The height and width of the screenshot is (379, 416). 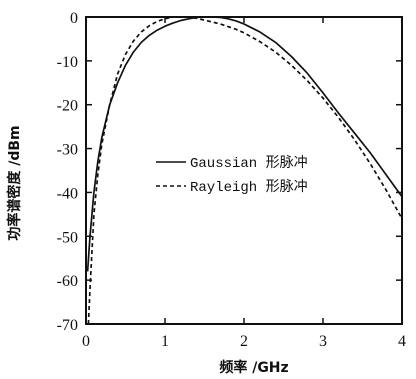 I want to click on y-tick-label: -10, so click(x=67, y=62).